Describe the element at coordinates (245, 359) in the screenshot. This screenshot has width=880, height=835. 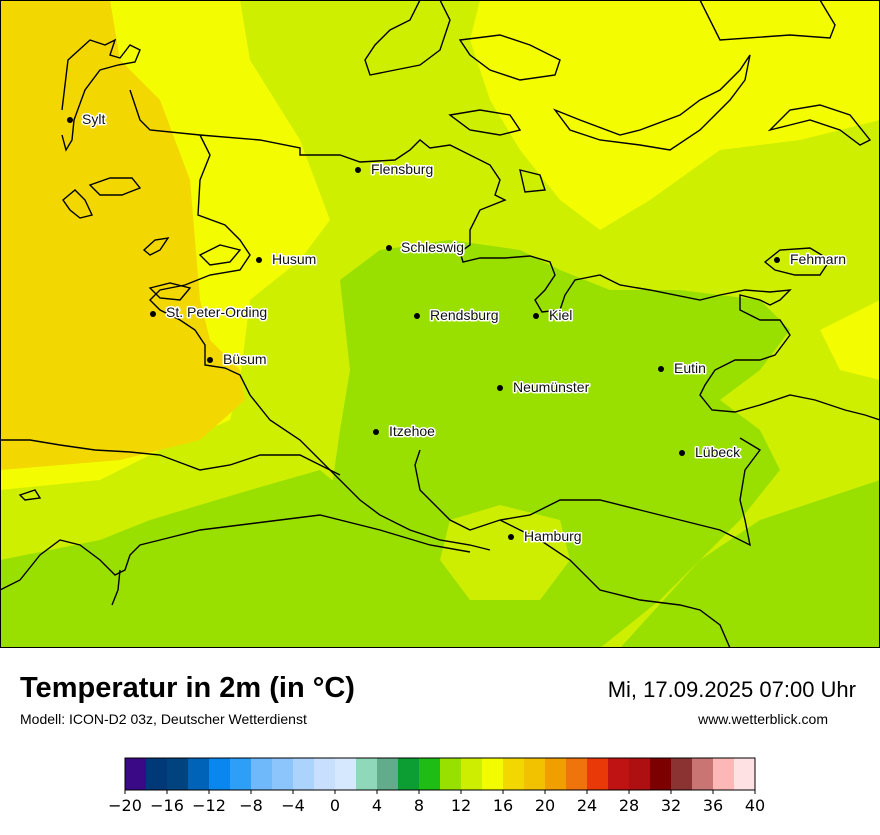
I see `city-label-buesum: Büsum` at that location.